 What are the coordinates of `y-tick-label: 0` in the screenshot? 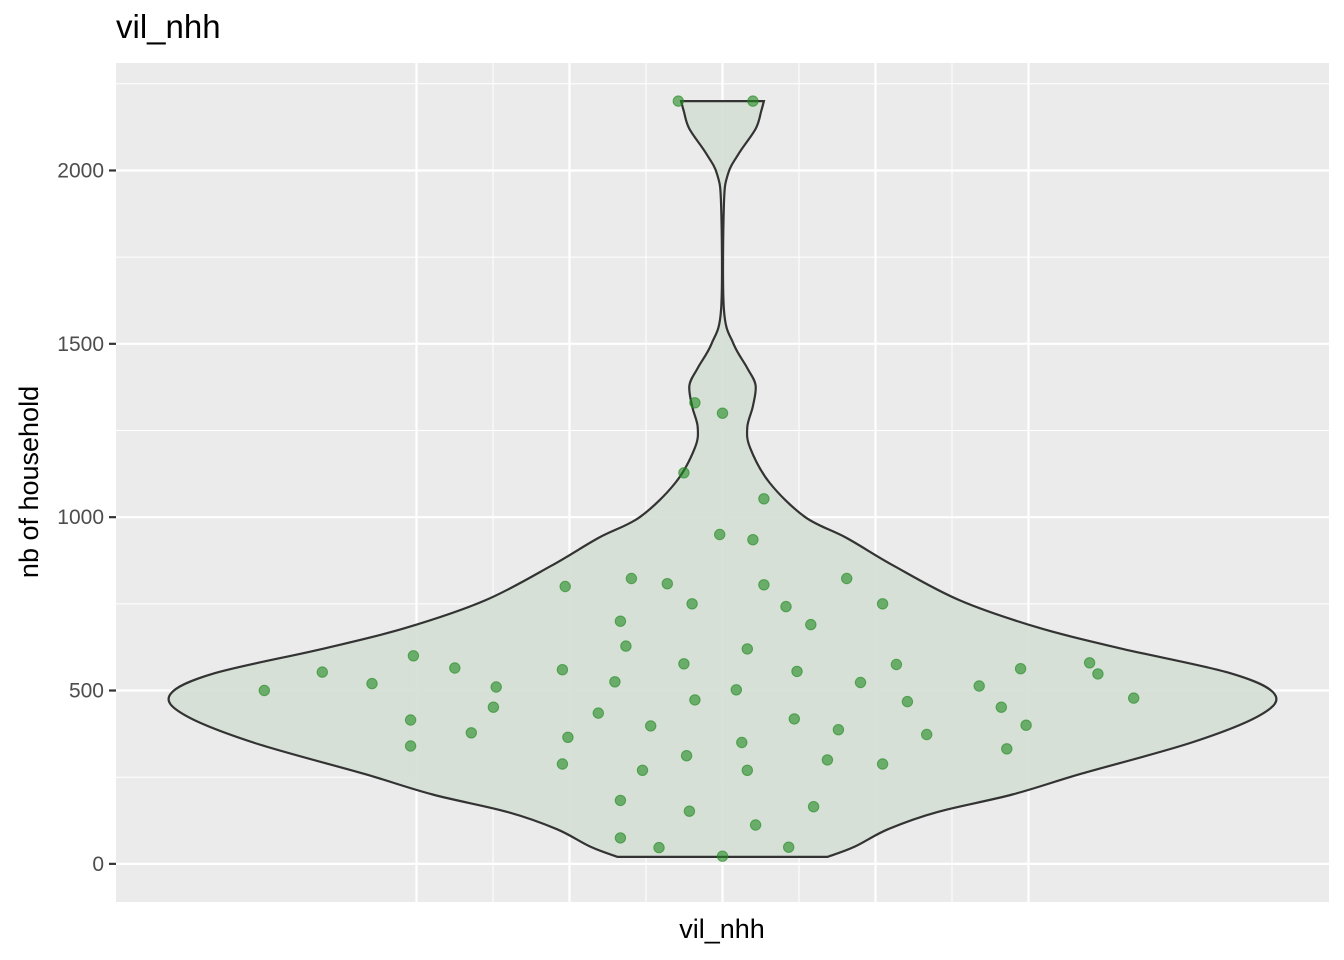 It's located at (98, 864).